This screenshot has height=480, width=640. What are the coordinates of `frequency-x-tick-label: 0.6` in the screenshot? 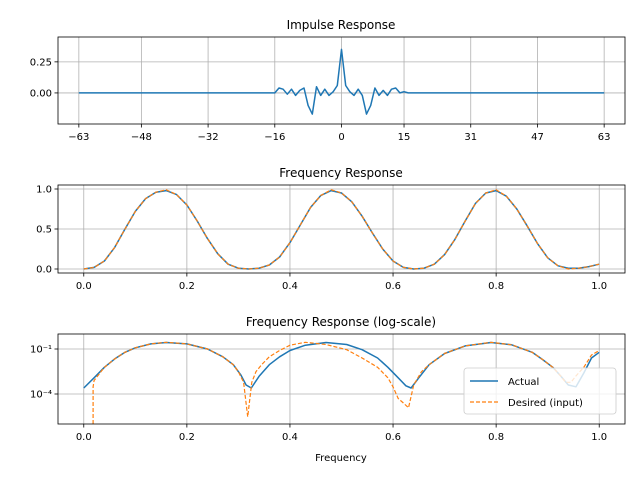 It's located at (393, 286).